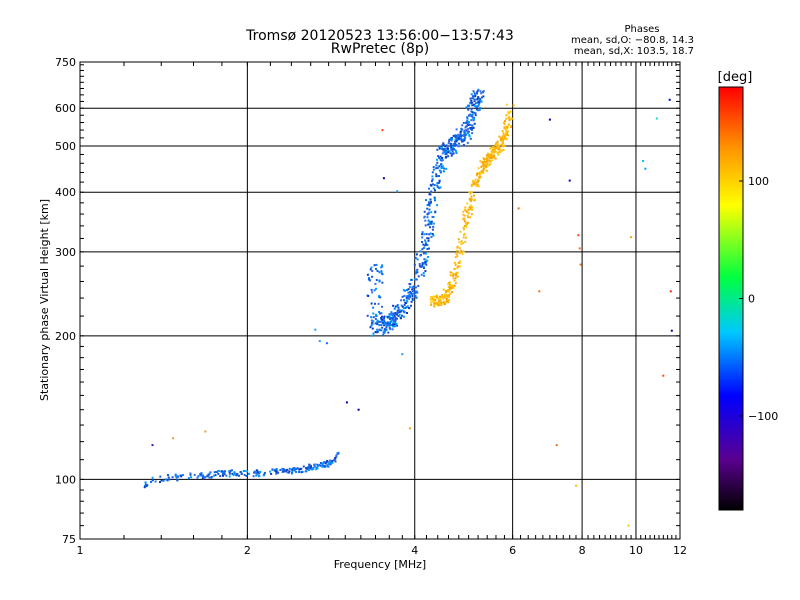 The image size is (800, 600). I want to click on y-tick-label: 75, so click(69, 539).